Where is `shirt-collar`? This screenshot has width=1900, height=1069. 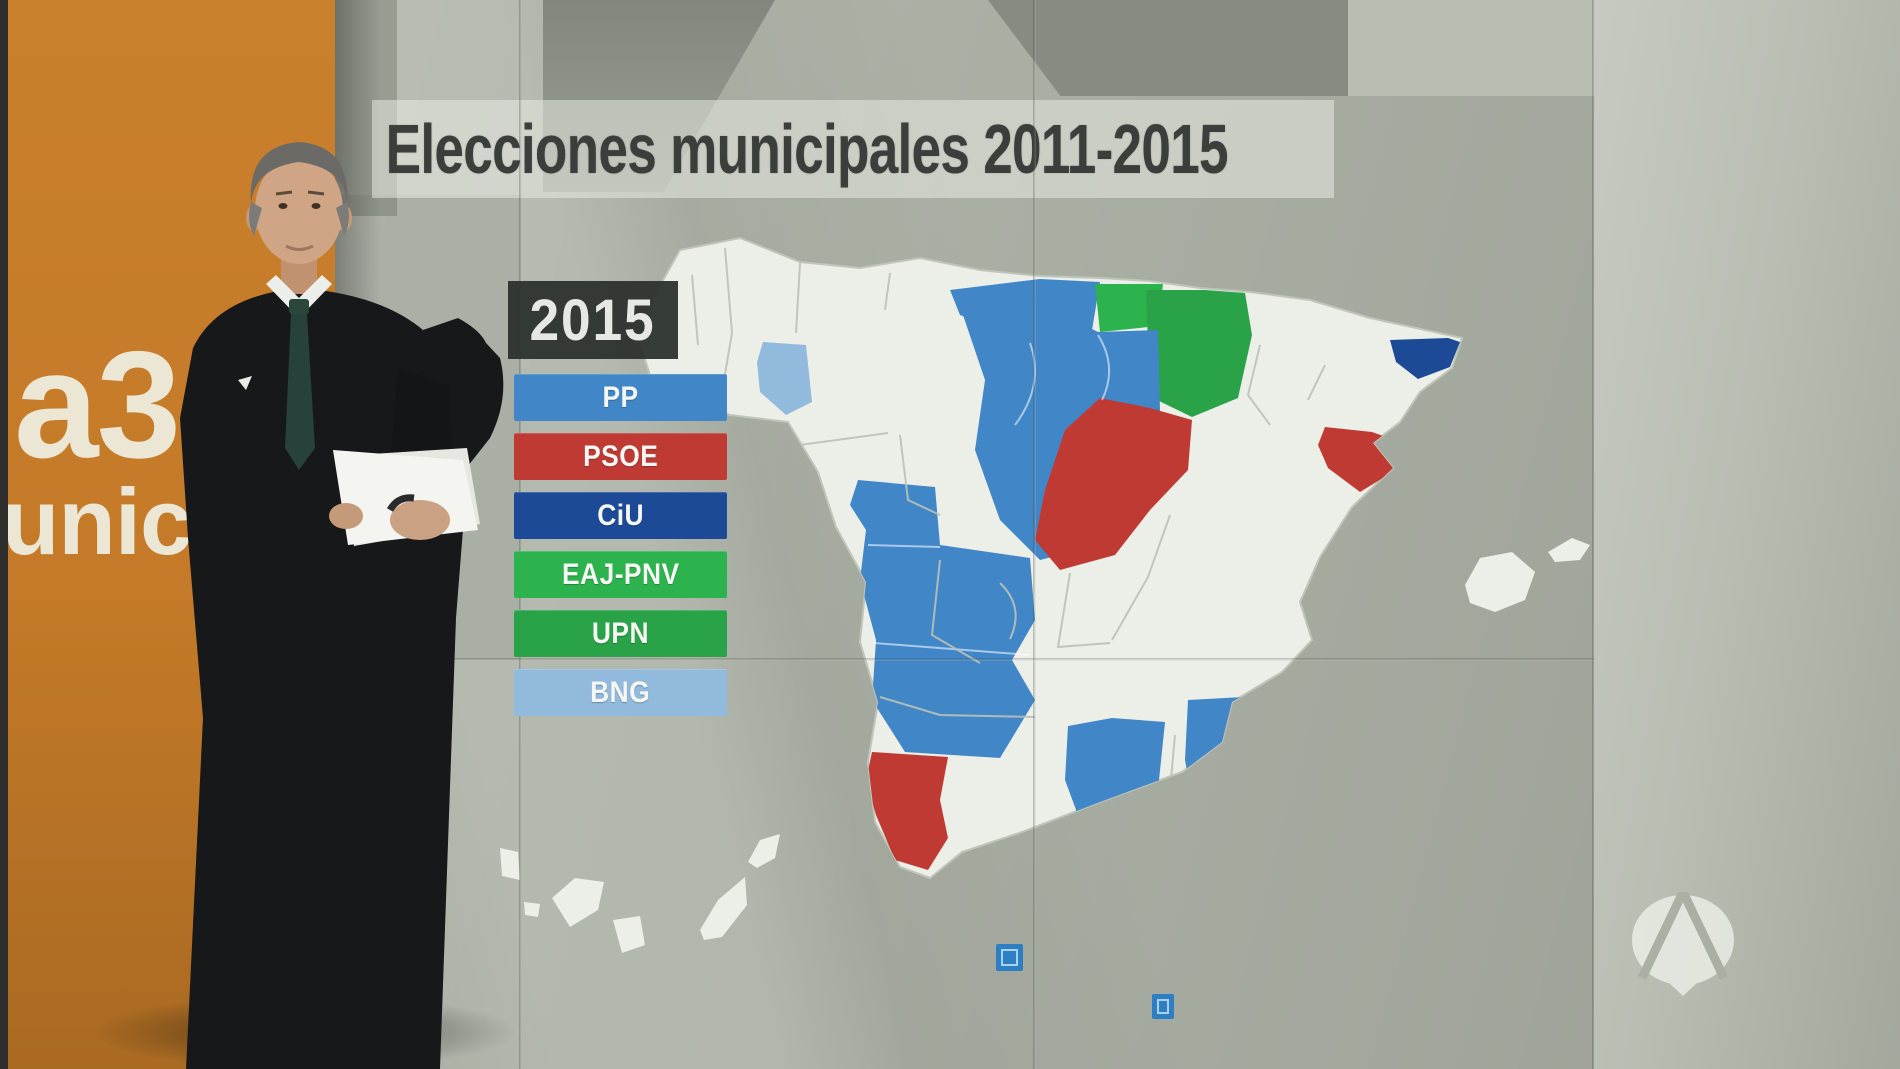 shirt-collar is located at coordinates (299, 296).